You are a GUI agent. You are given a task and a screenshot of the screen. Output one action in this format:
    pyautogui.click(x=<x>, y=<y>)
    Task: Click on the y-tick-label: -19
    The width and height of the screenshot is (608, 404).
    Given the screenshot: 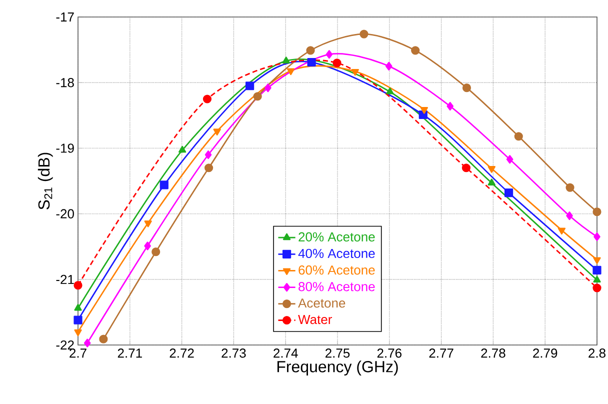 What is the action you would take?
    pyautogui.click(x=65, y=148)
    